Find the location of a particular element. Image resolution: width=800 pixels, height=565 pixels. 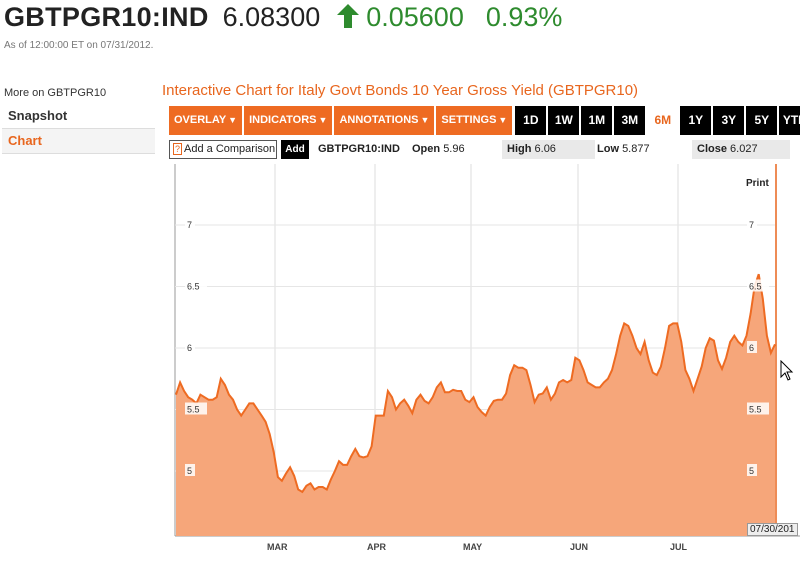

period-ytd-button: YTD is located at coordinates (789, 120).